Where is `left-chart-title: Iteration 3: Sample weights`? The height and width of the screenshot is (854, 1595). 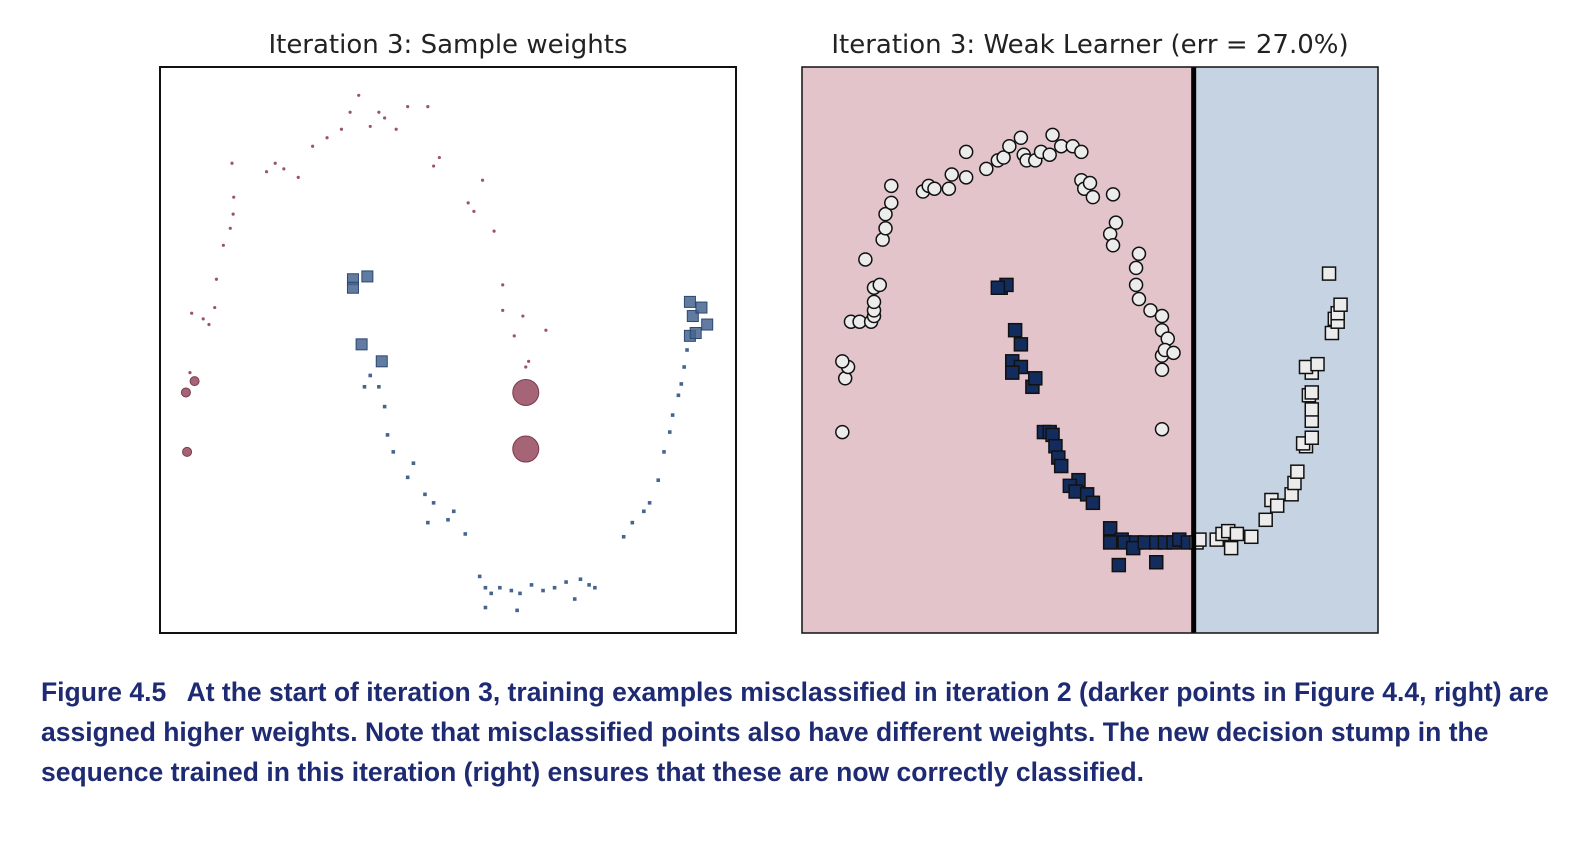
left-chart-title: Iteration 3: Sample weights is located at coordinates (447, 45).